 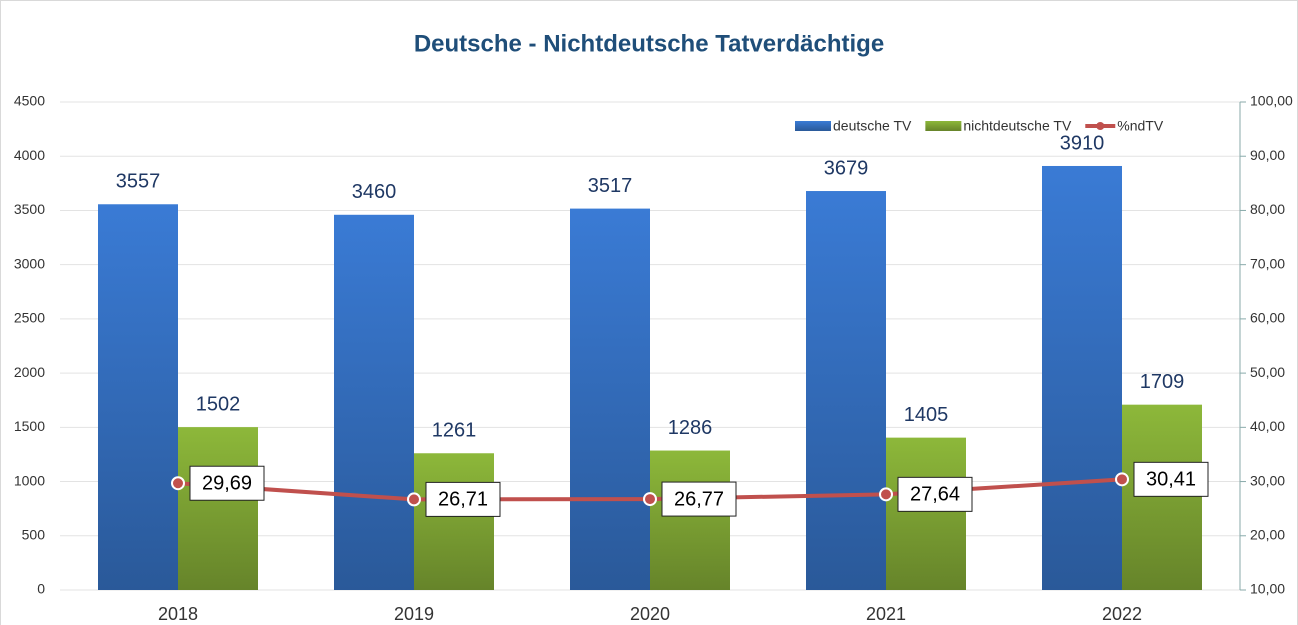 I want to click on value-label: 1709, so click(x=1162, y=382).